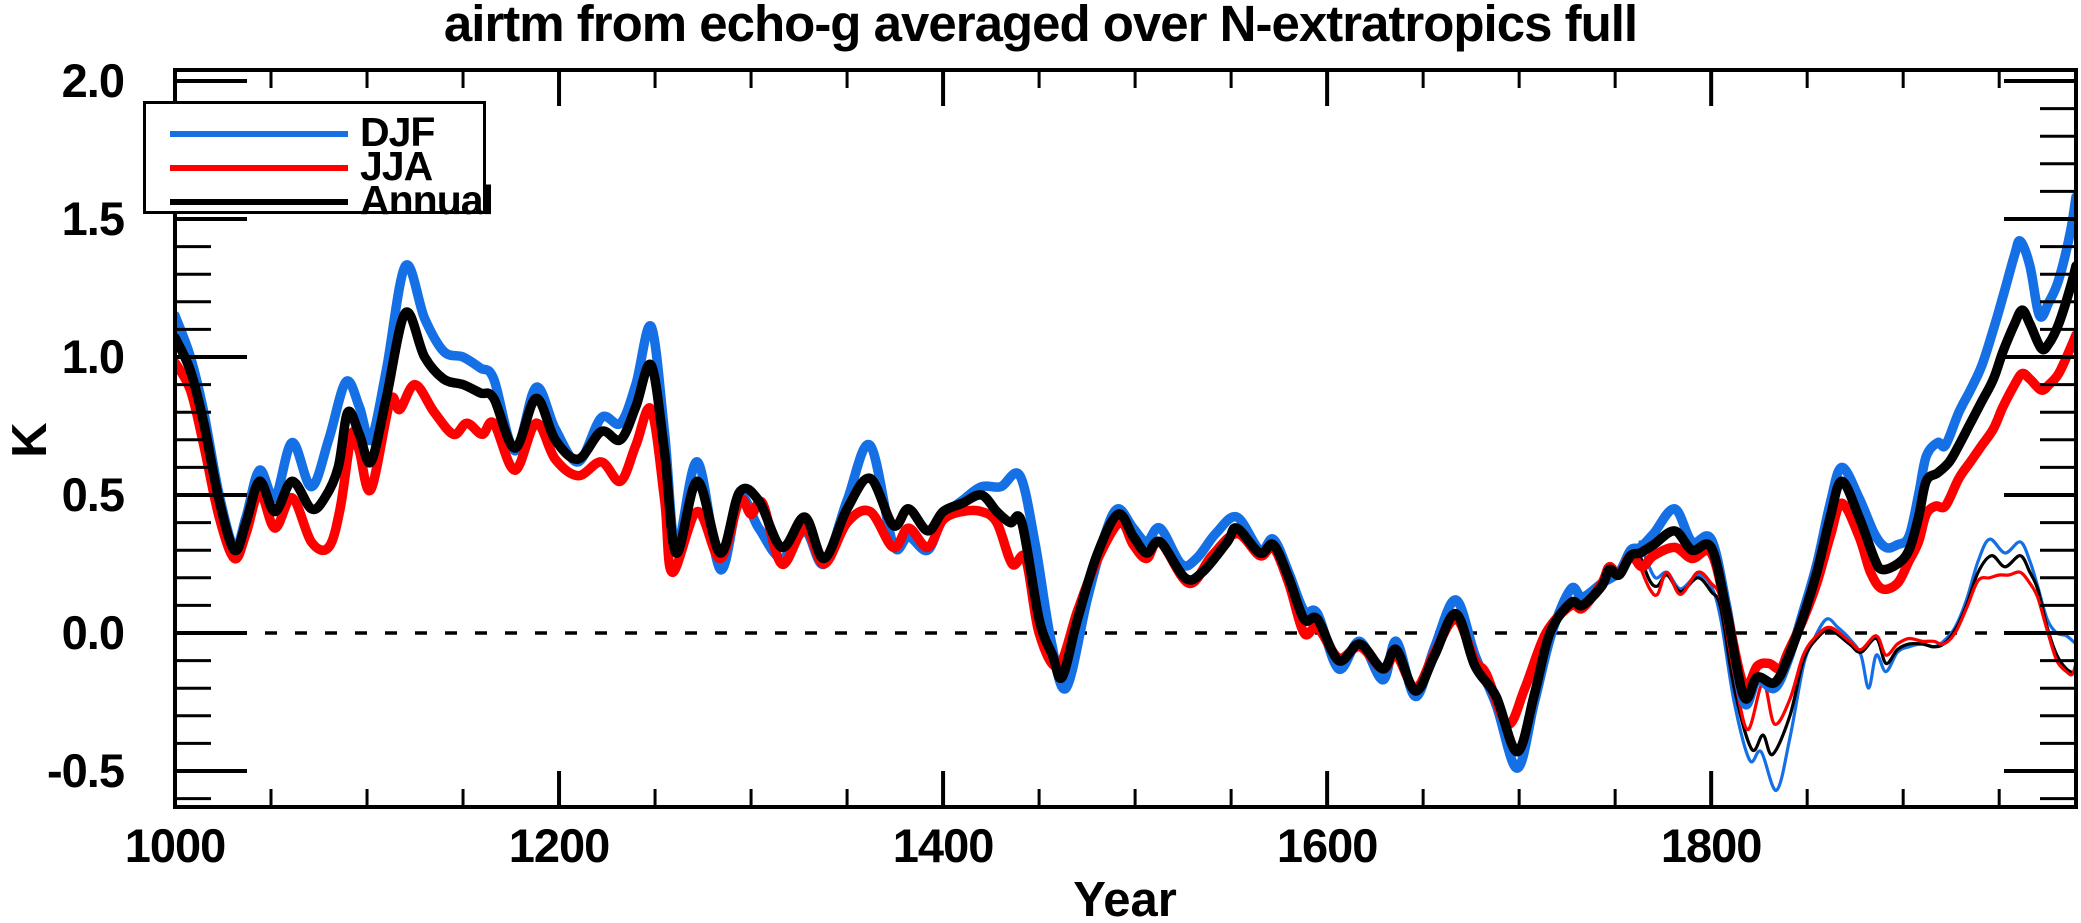  Describe the element at coordinates (86, 770) in the screenshot. I see `y-tick-label--0.5: -0.5` at that location.